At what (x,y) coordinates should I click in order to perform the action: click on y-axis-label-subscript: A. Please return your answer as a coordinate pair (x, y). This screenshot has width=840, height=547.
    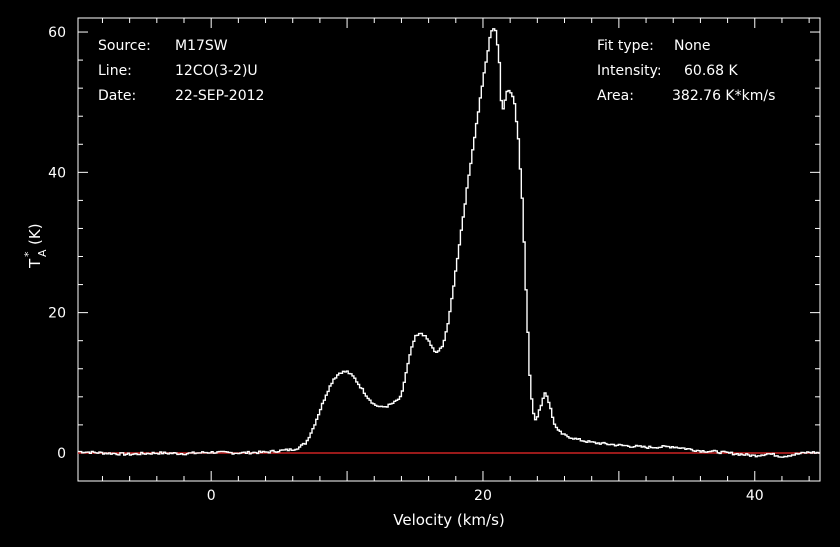
    Looking at the image, I should click on (42, 253).